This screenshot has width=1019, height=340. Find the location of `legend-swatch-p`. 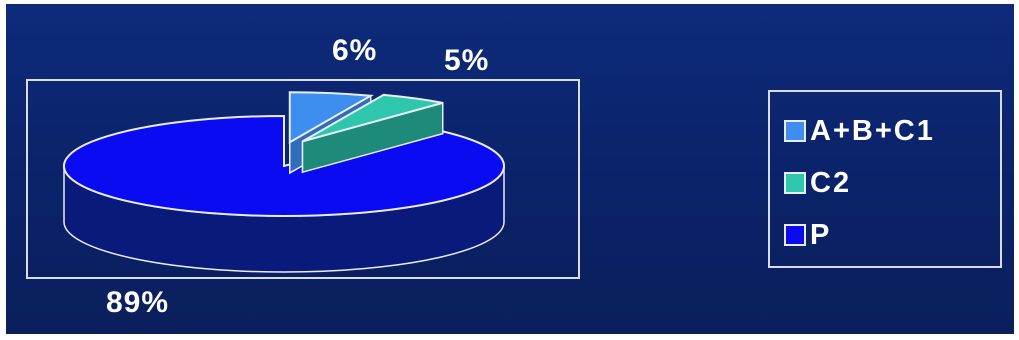

legend-swatch-p is located at coordinates (795, 235).